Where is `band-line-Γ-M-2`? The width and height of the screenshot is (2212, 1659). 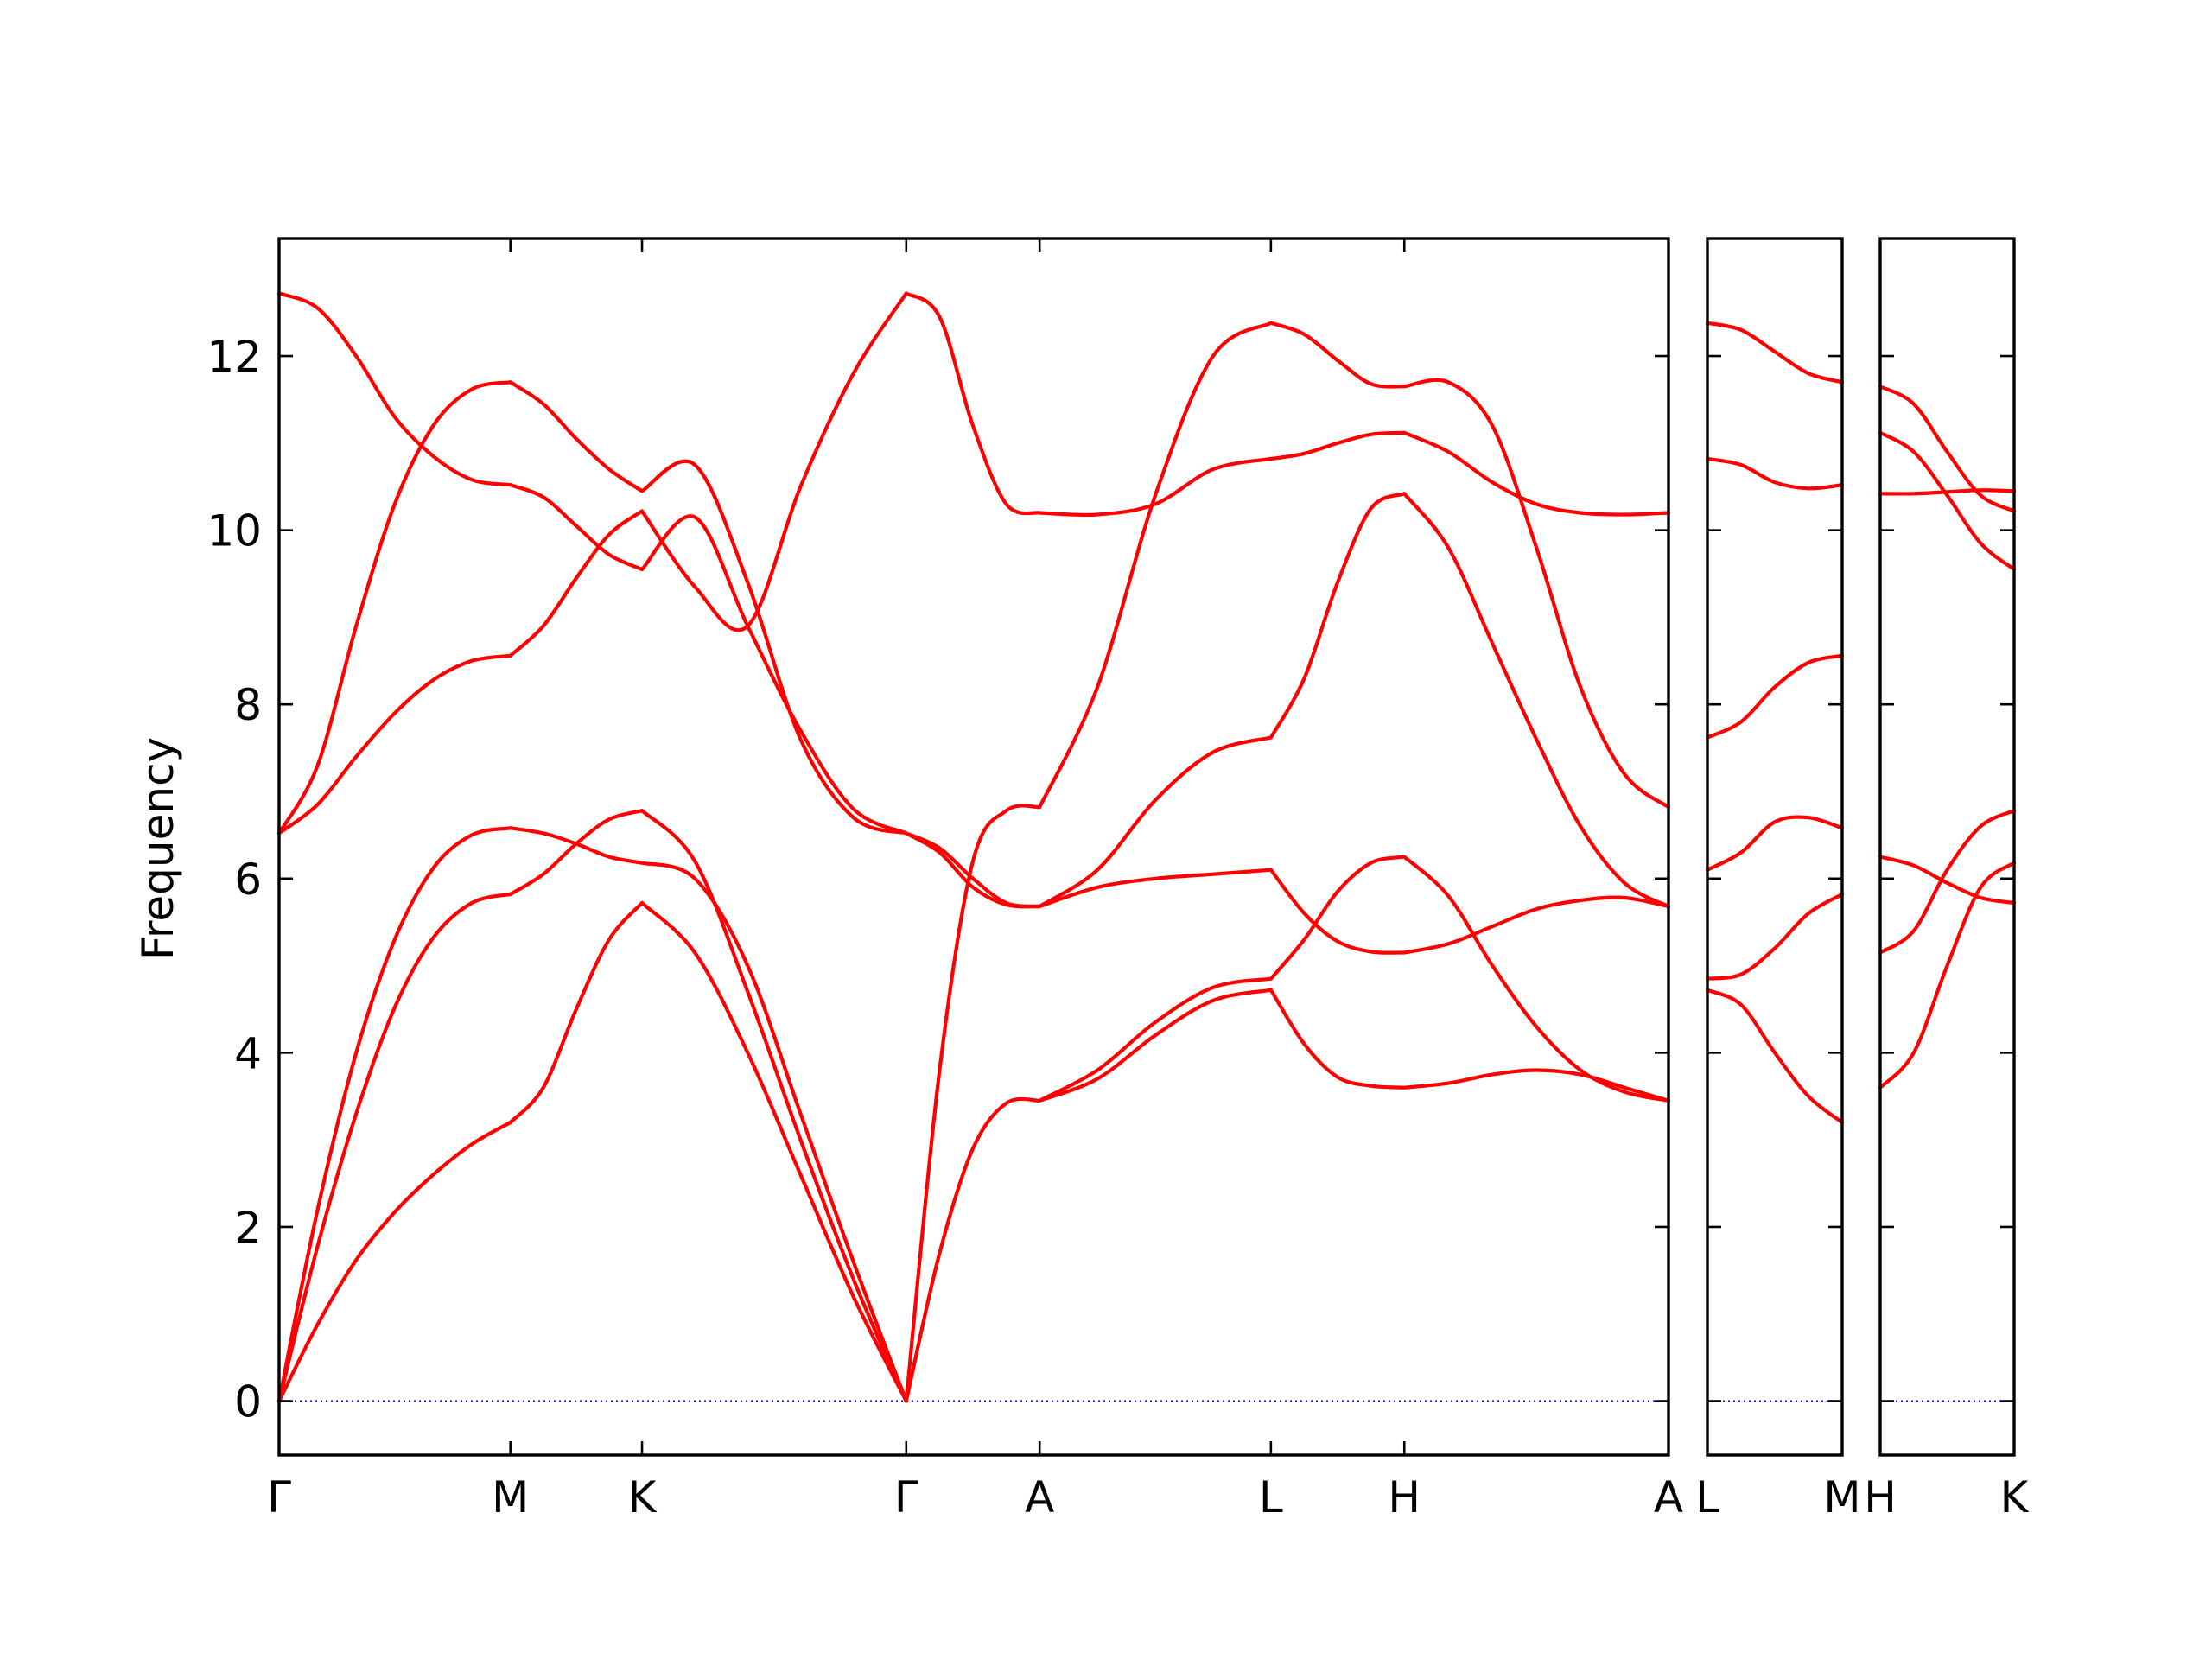
band-line-Γ-M-2 is located at coordinates (394, 1147).